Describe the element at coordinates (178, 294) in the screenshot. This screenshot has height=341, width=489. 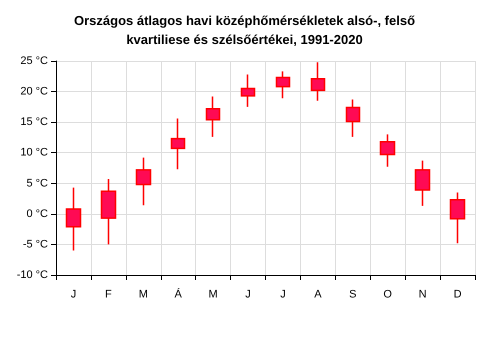
I see `x-tick-label: Á` at that location.